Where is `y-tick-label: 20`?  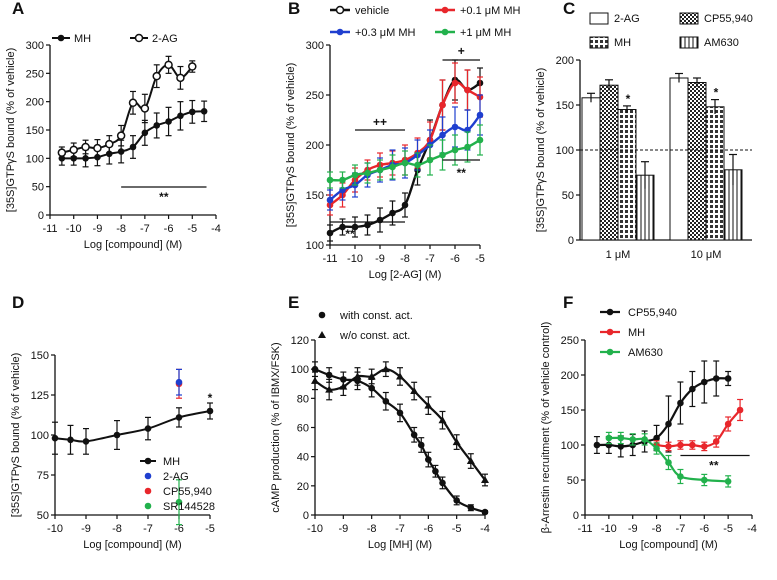
y-tick-label: 20 is located at coordinates (303, 487).